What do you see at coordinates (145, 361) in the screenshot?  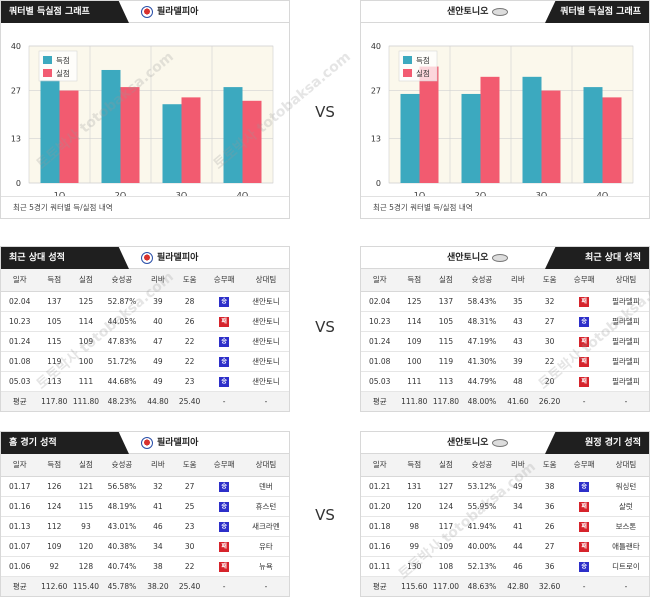 I see `table-row: 01.08 119 100 51.72% 49 22 승 샌안토니` at bounding box center [145, 361].